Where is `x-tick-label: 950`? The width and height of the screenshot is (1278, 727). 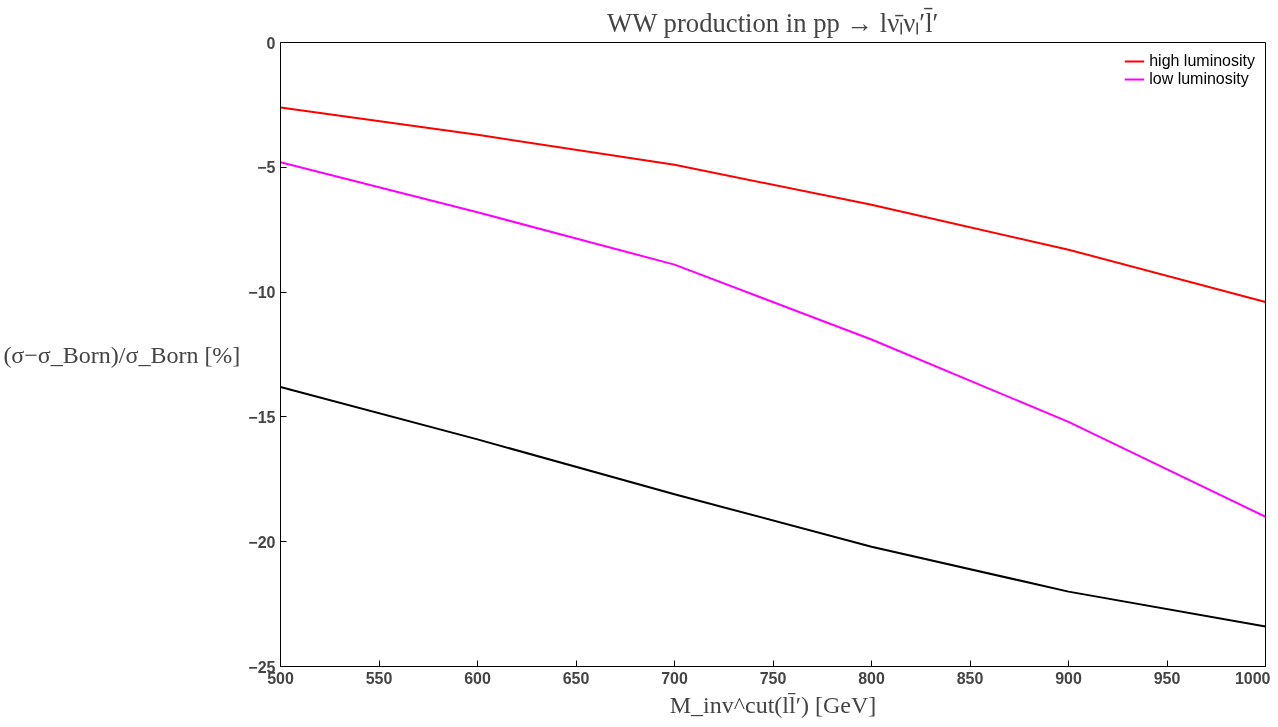 x-tick-label: 950 is located at coordinates (1167, 678).